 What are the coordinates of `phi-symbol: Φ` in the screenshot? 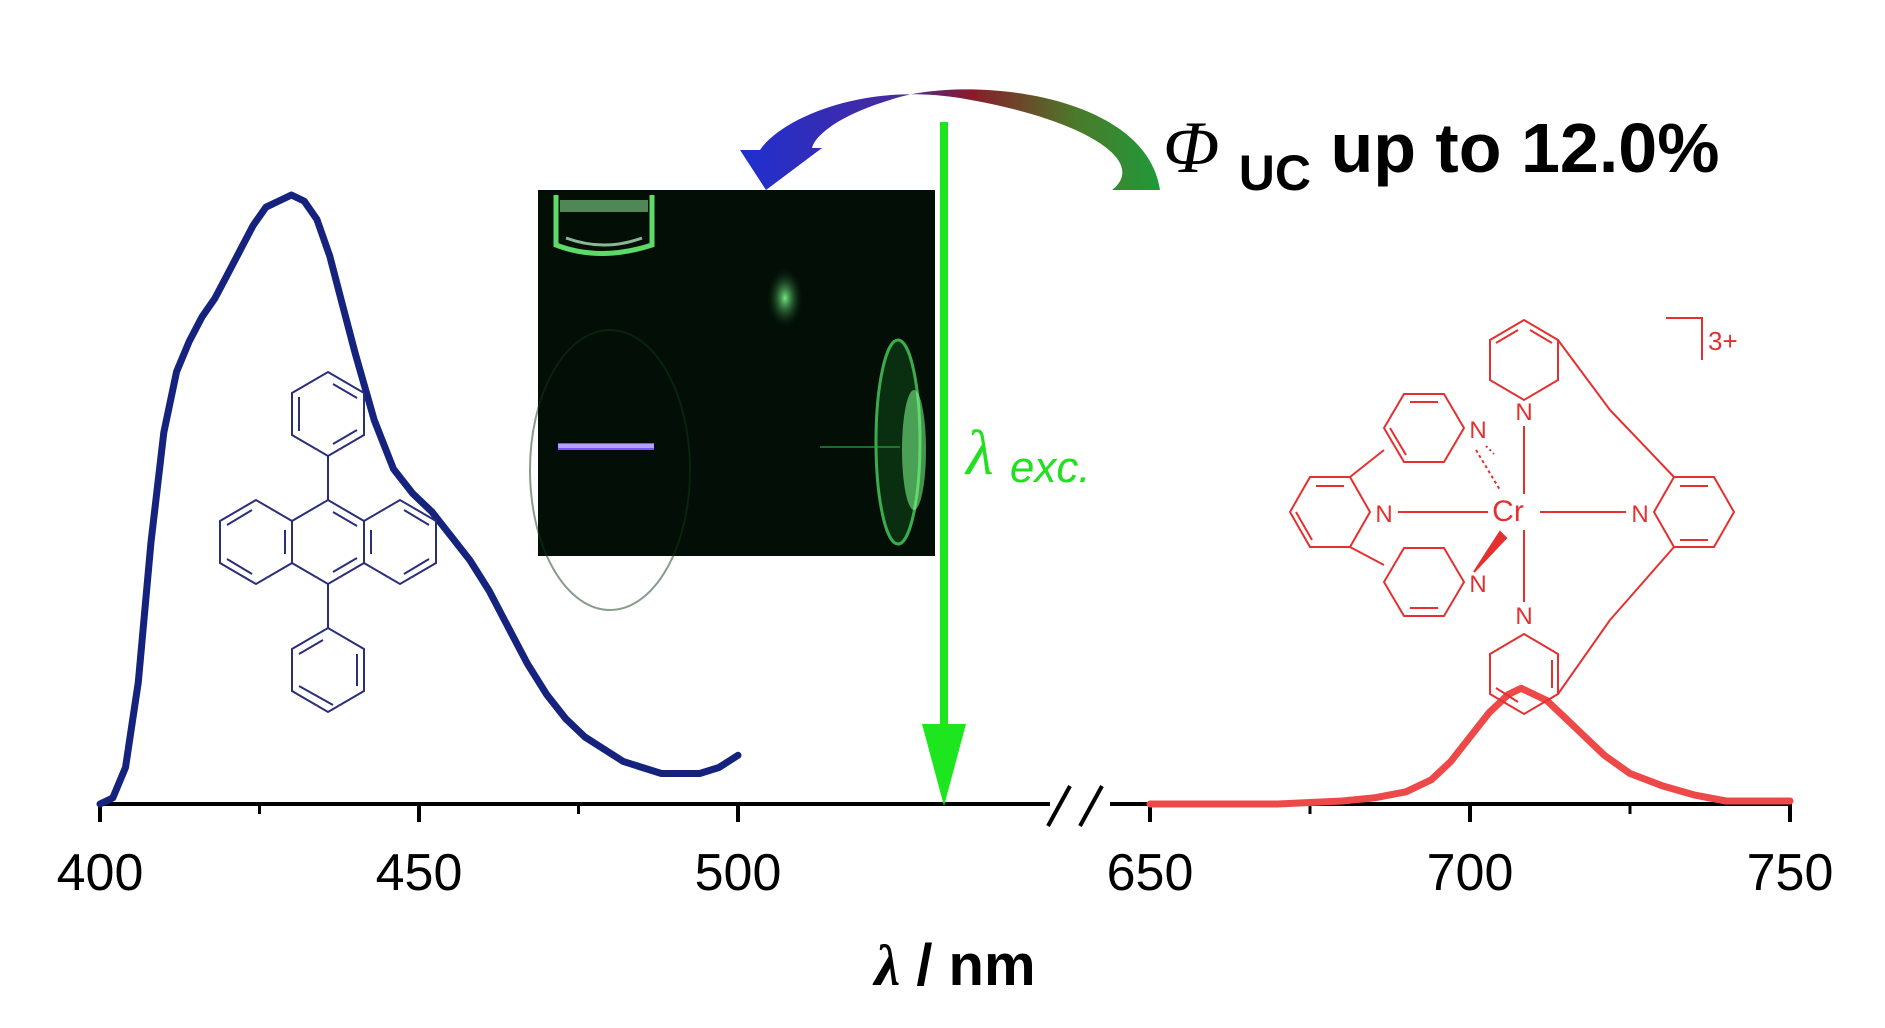 It's located at (1191, 148).